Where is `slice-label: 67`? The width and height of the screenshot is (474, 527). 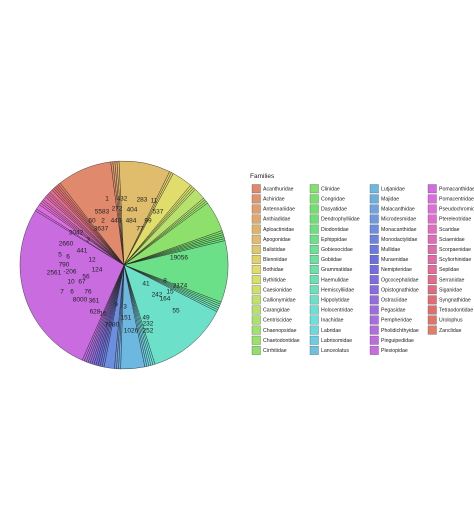 slice-label: 67 is located at coordinates (82, 282).